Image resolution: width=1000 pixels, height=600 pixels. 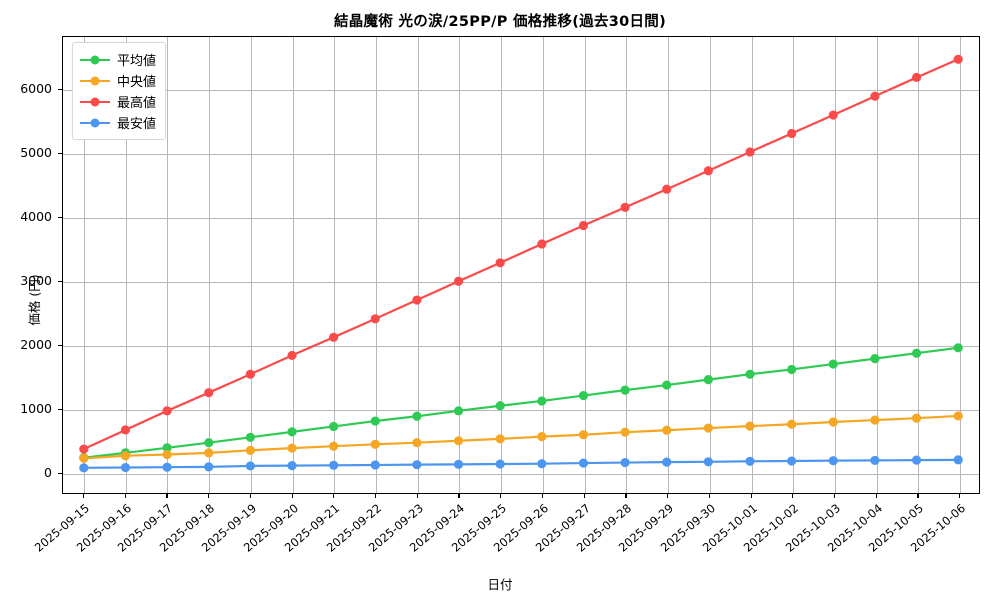 I want to click on chart-title: 結晶魔術 光の涙/25PP/P 価格推移(過去30日間), so click(x=500, y=22).